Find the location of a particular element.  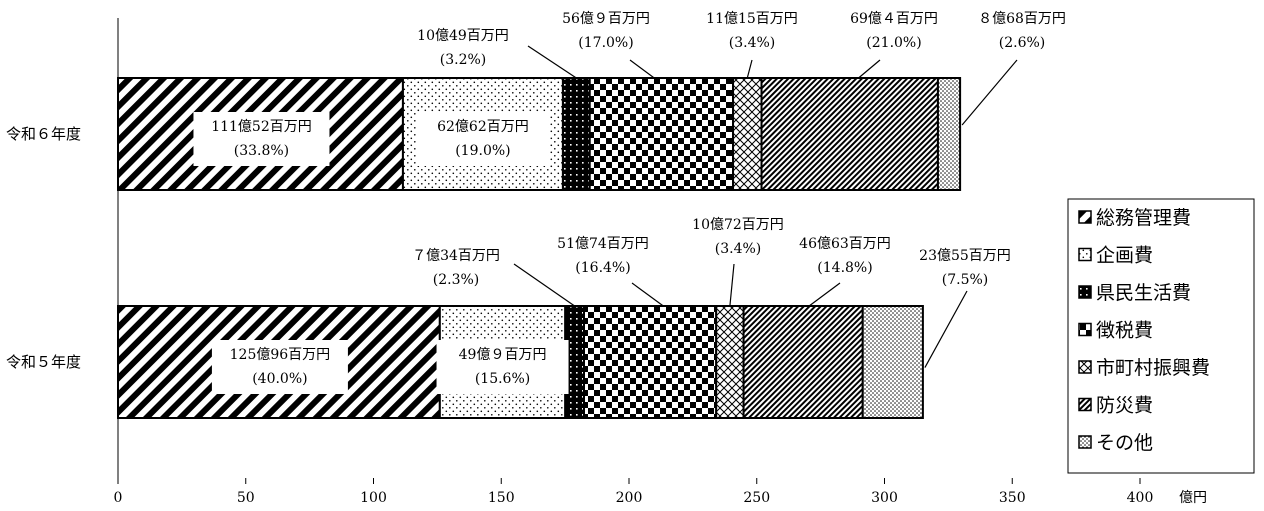

legend-label: その他 is located at coordinates (1124, 443).